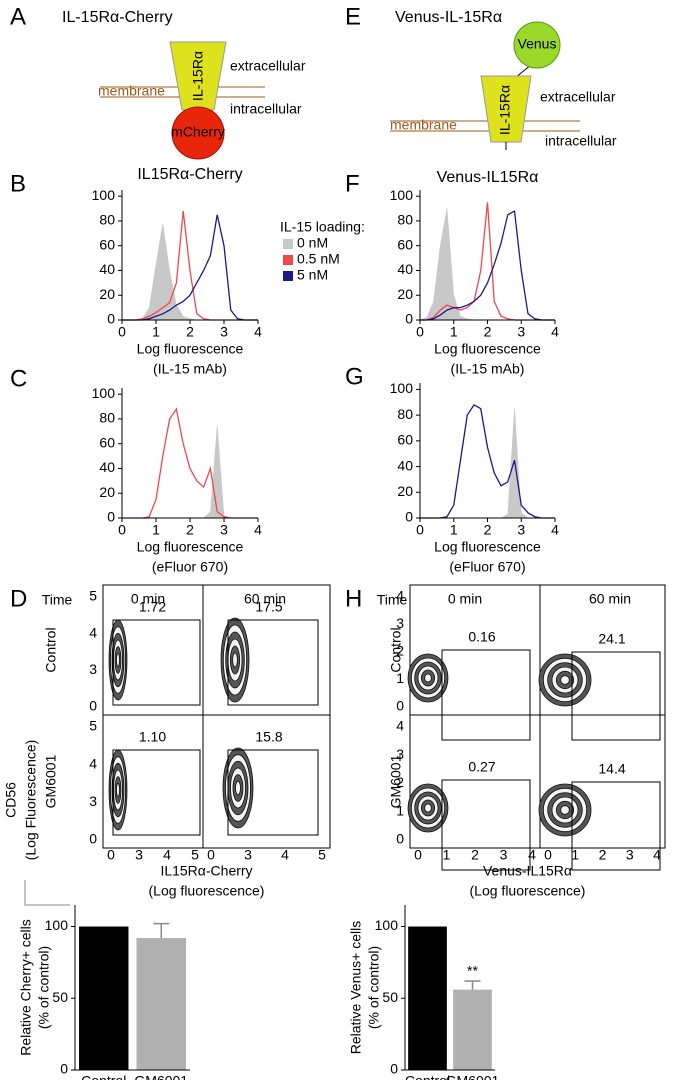  I want to click on x-axis-label: Venus-IL15Rα, so click(527, 871).